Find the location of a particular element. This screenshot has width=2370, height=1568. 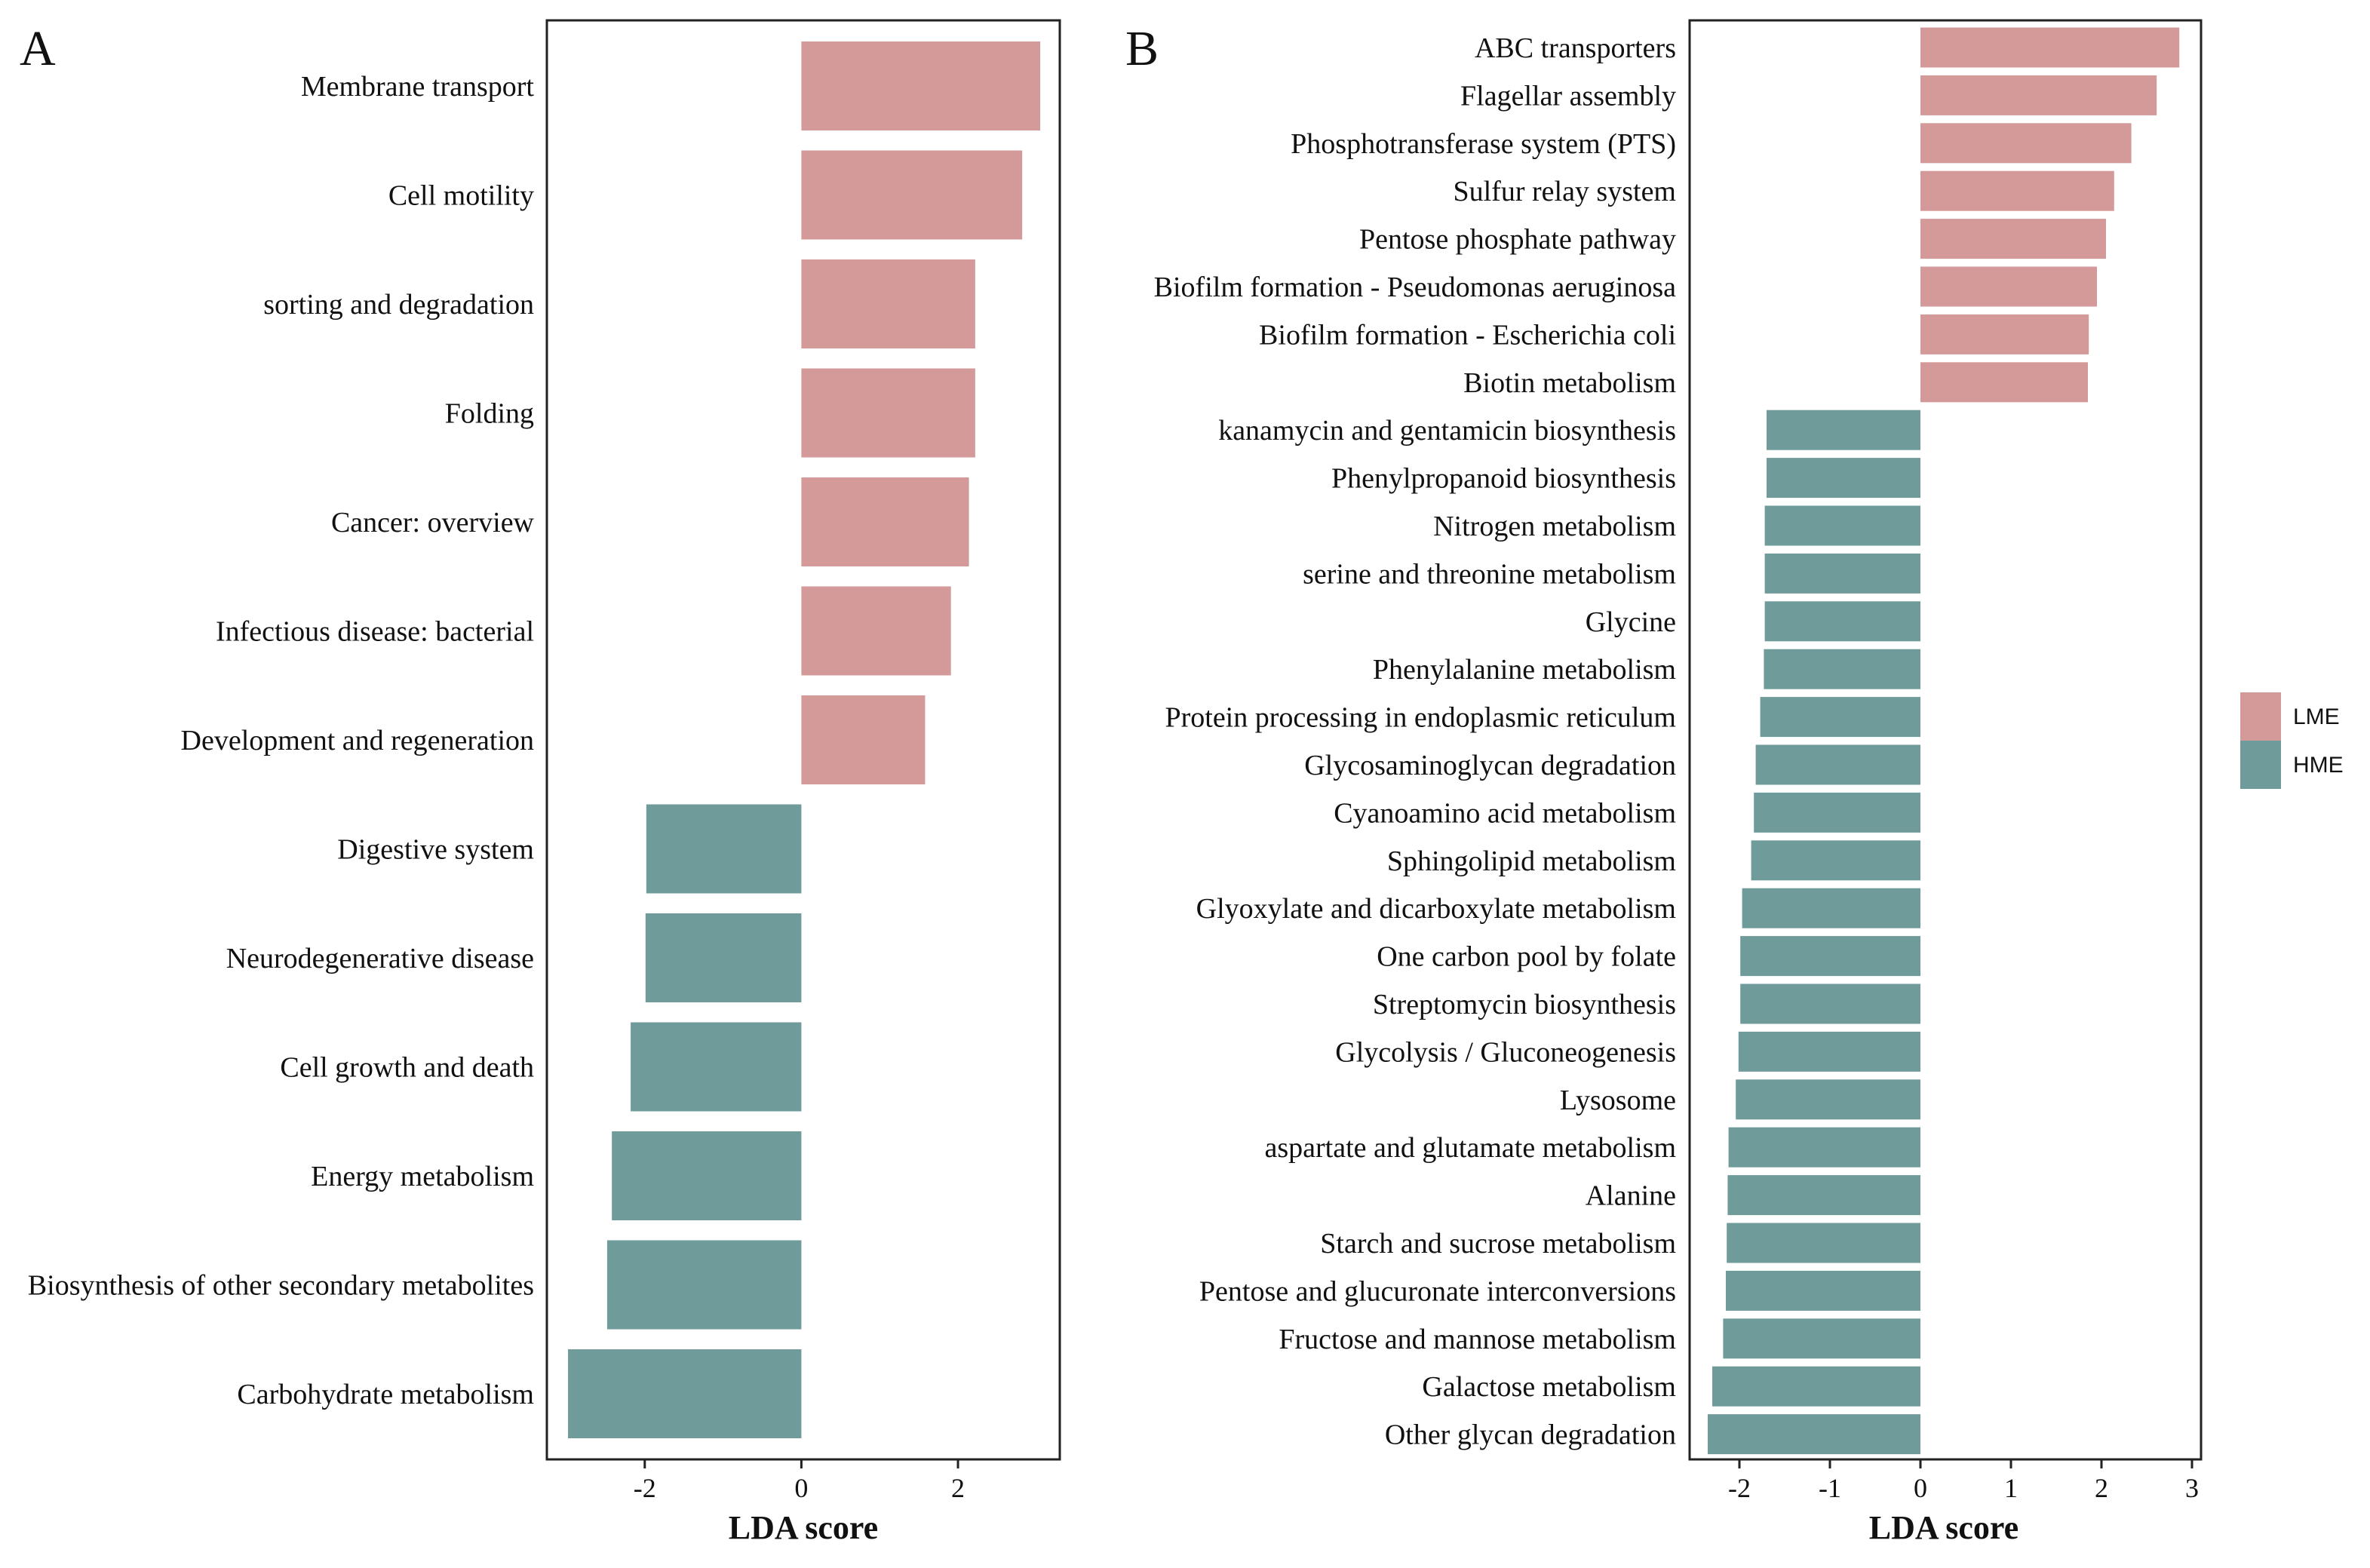

panel-a-category-label: Neurodegenerative disease is located at coordinates (380, 959).